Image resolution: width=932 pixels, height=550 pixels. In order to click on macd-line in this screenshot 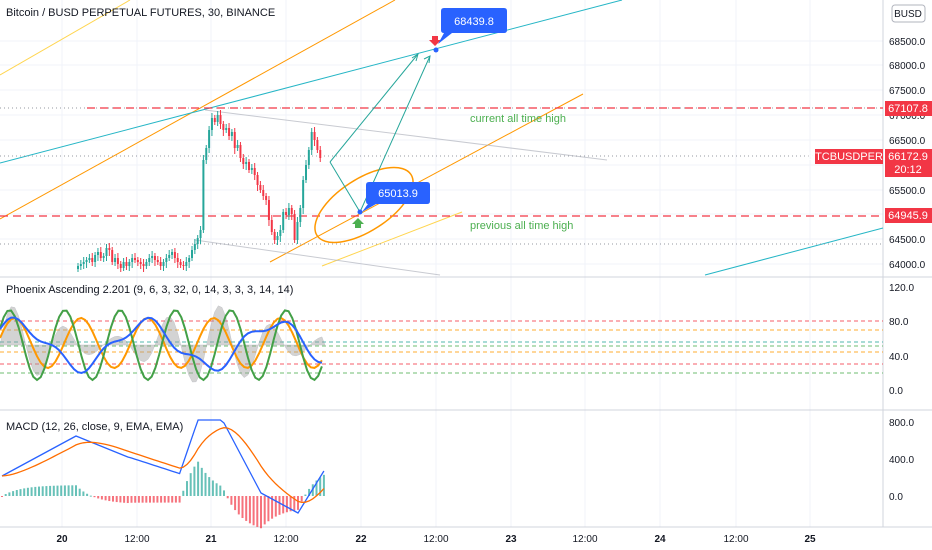, I will do `click(163, 466)`.